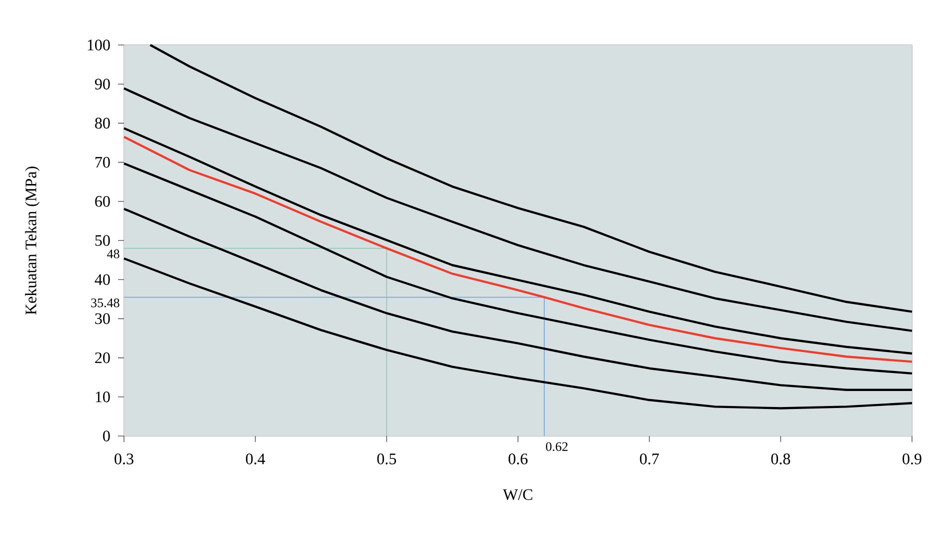  What do you see at coordinates (102, 318) in the screenshot?
I see `y-tick-label: 30` at bounding box center [102, 318].